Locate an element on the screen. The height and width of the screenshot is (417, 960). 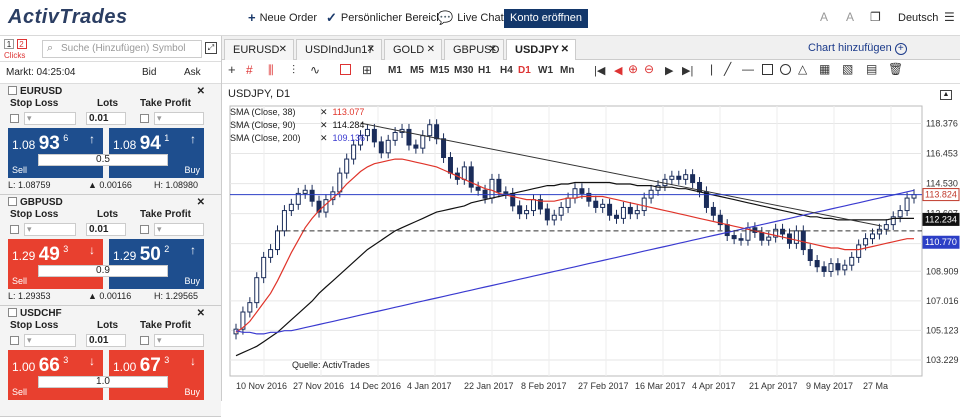
sell-button: 1.29 49 3 ↓ Sell is located at coordinates (55, 264).